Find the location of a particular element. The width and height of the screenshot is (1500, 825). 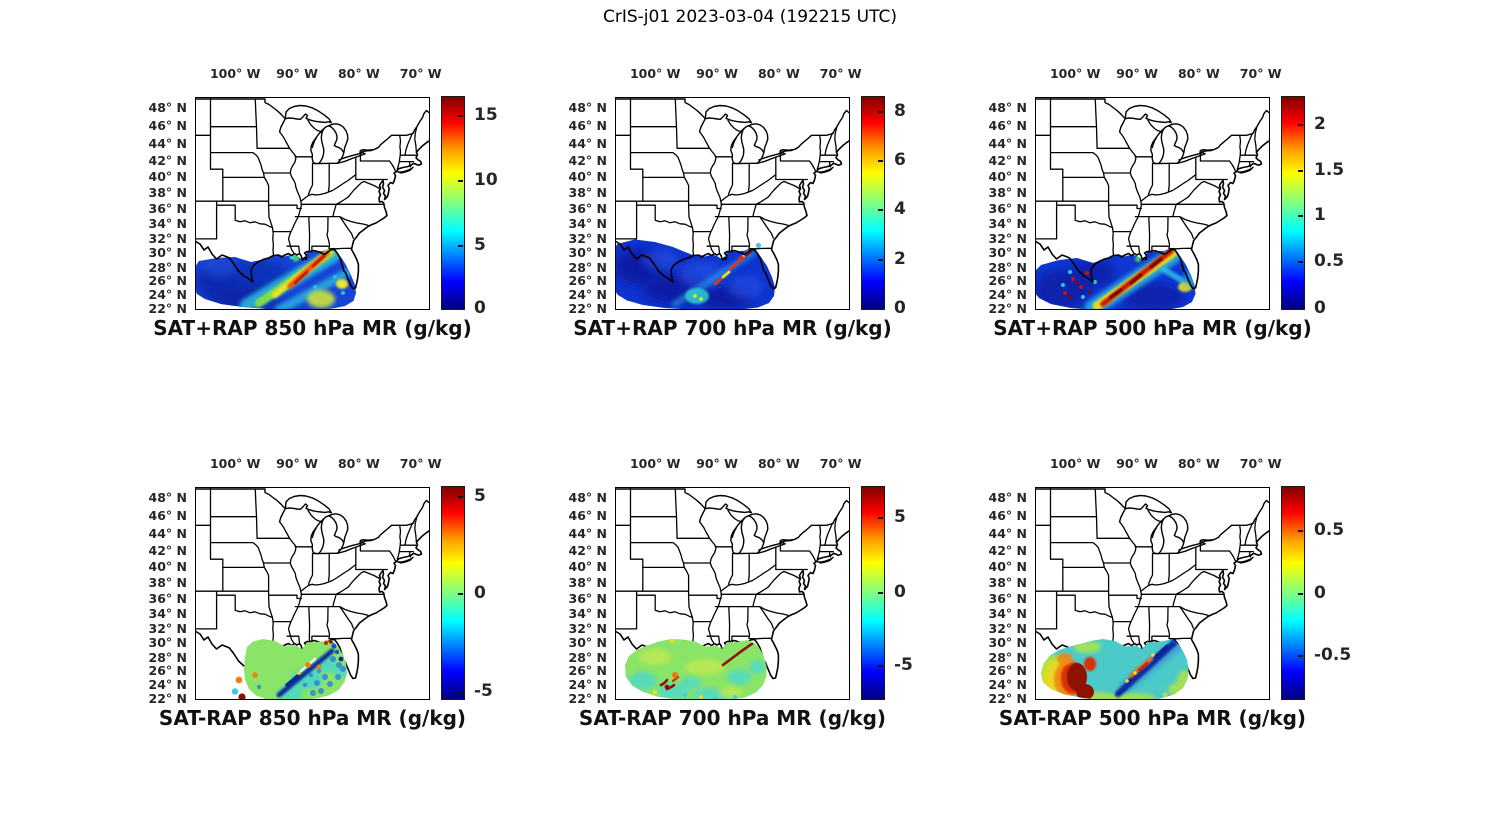

colorbar-tick-label: 1 is located at coordinates (1320, 215).